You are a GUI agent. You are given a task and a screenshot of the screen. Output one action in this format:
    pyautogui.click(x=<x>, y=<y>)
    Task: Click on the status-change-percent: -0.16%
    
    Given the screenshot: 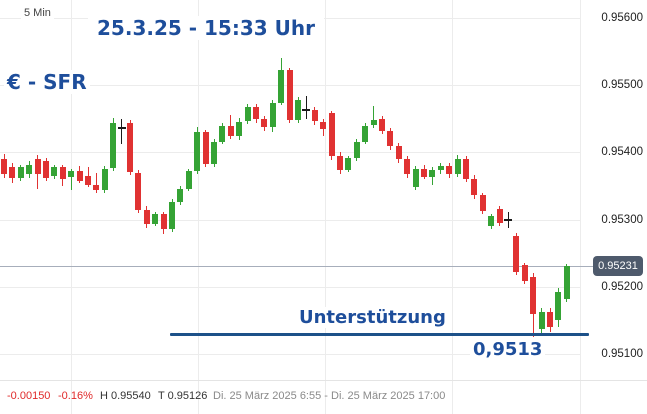 What is the action you would take?
    pyautogui.click(x=75, y=396)
    